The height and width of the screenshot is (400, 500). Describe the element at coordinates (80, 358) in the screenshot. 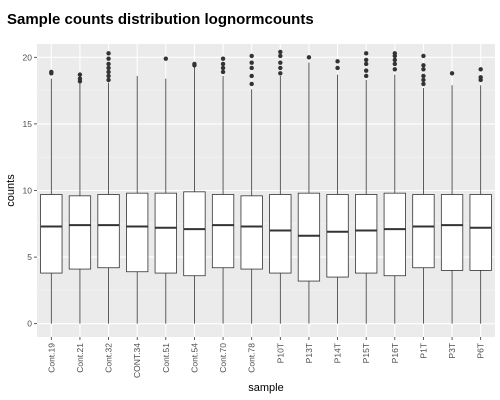

I see `x-tick-label: Cont.21` at that location.